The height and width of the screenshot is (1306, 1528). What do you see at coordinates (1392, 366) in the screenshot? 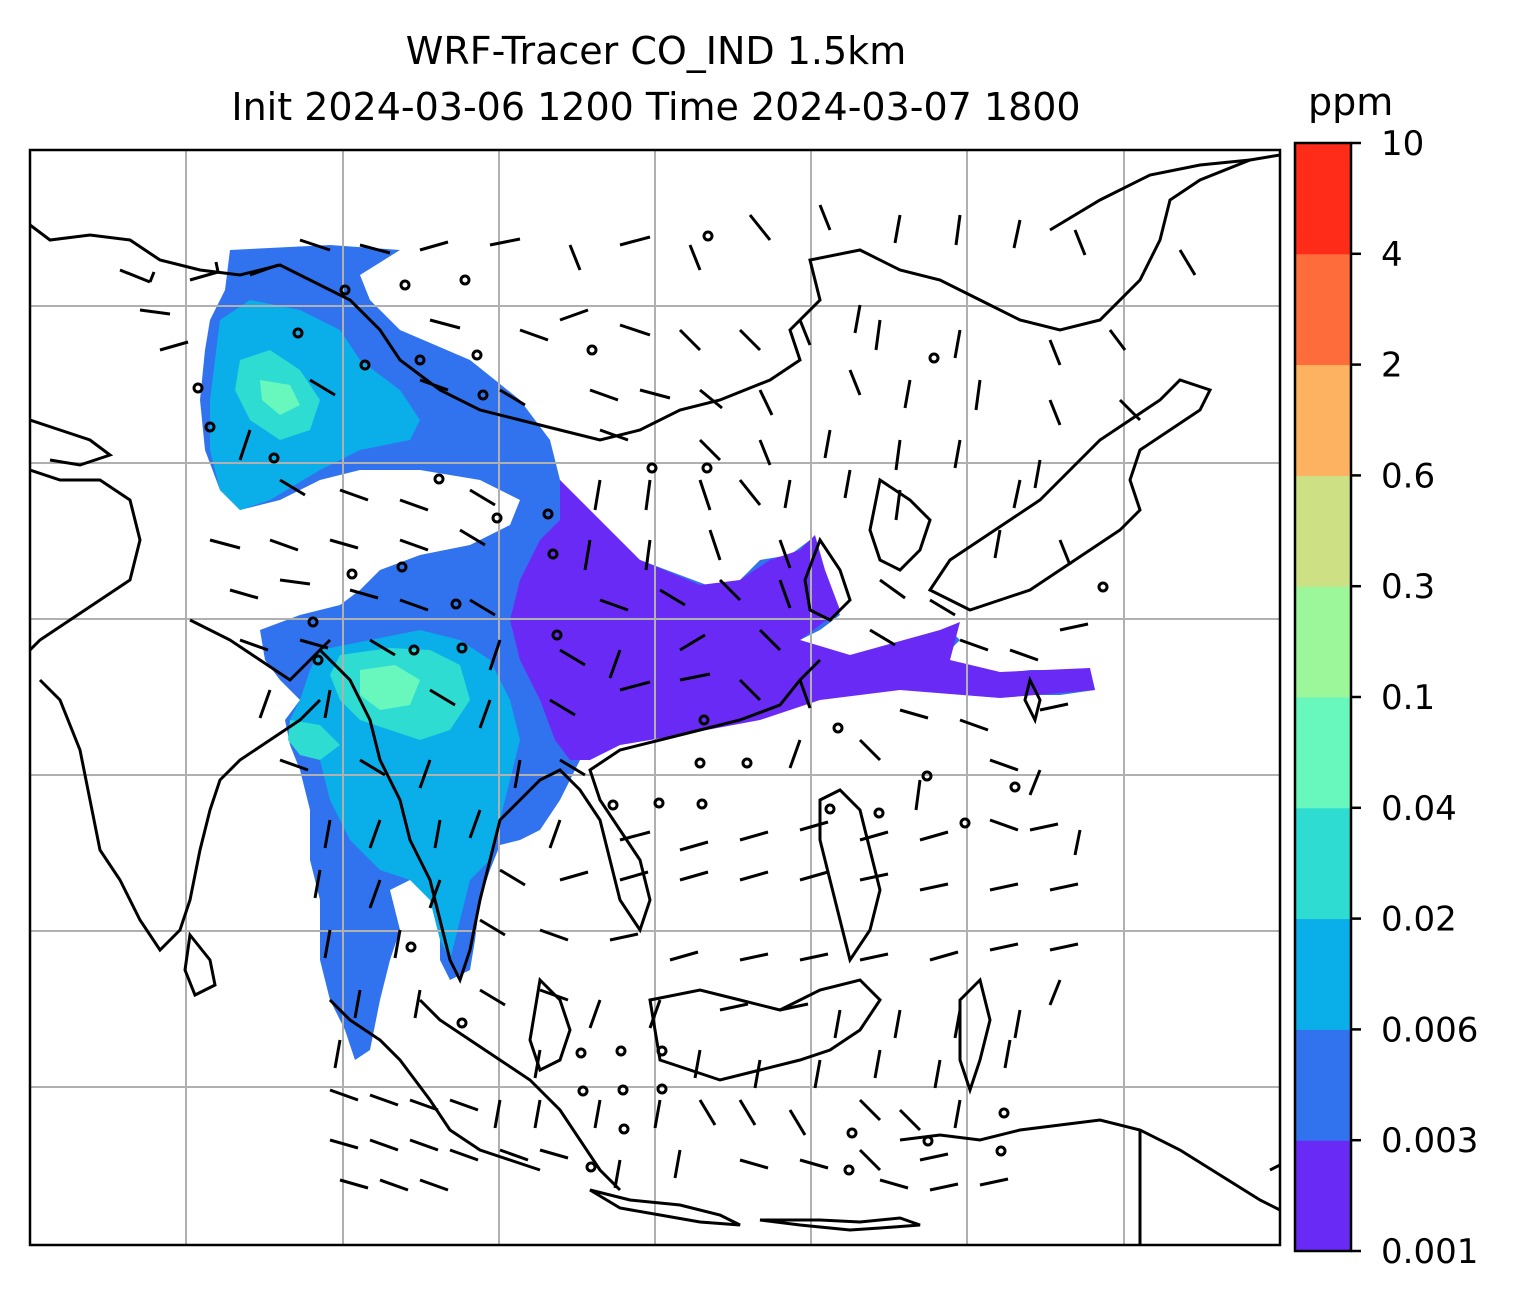
I see `colorbar-tick-label-8: 2` at bounding box center [1392, 366].